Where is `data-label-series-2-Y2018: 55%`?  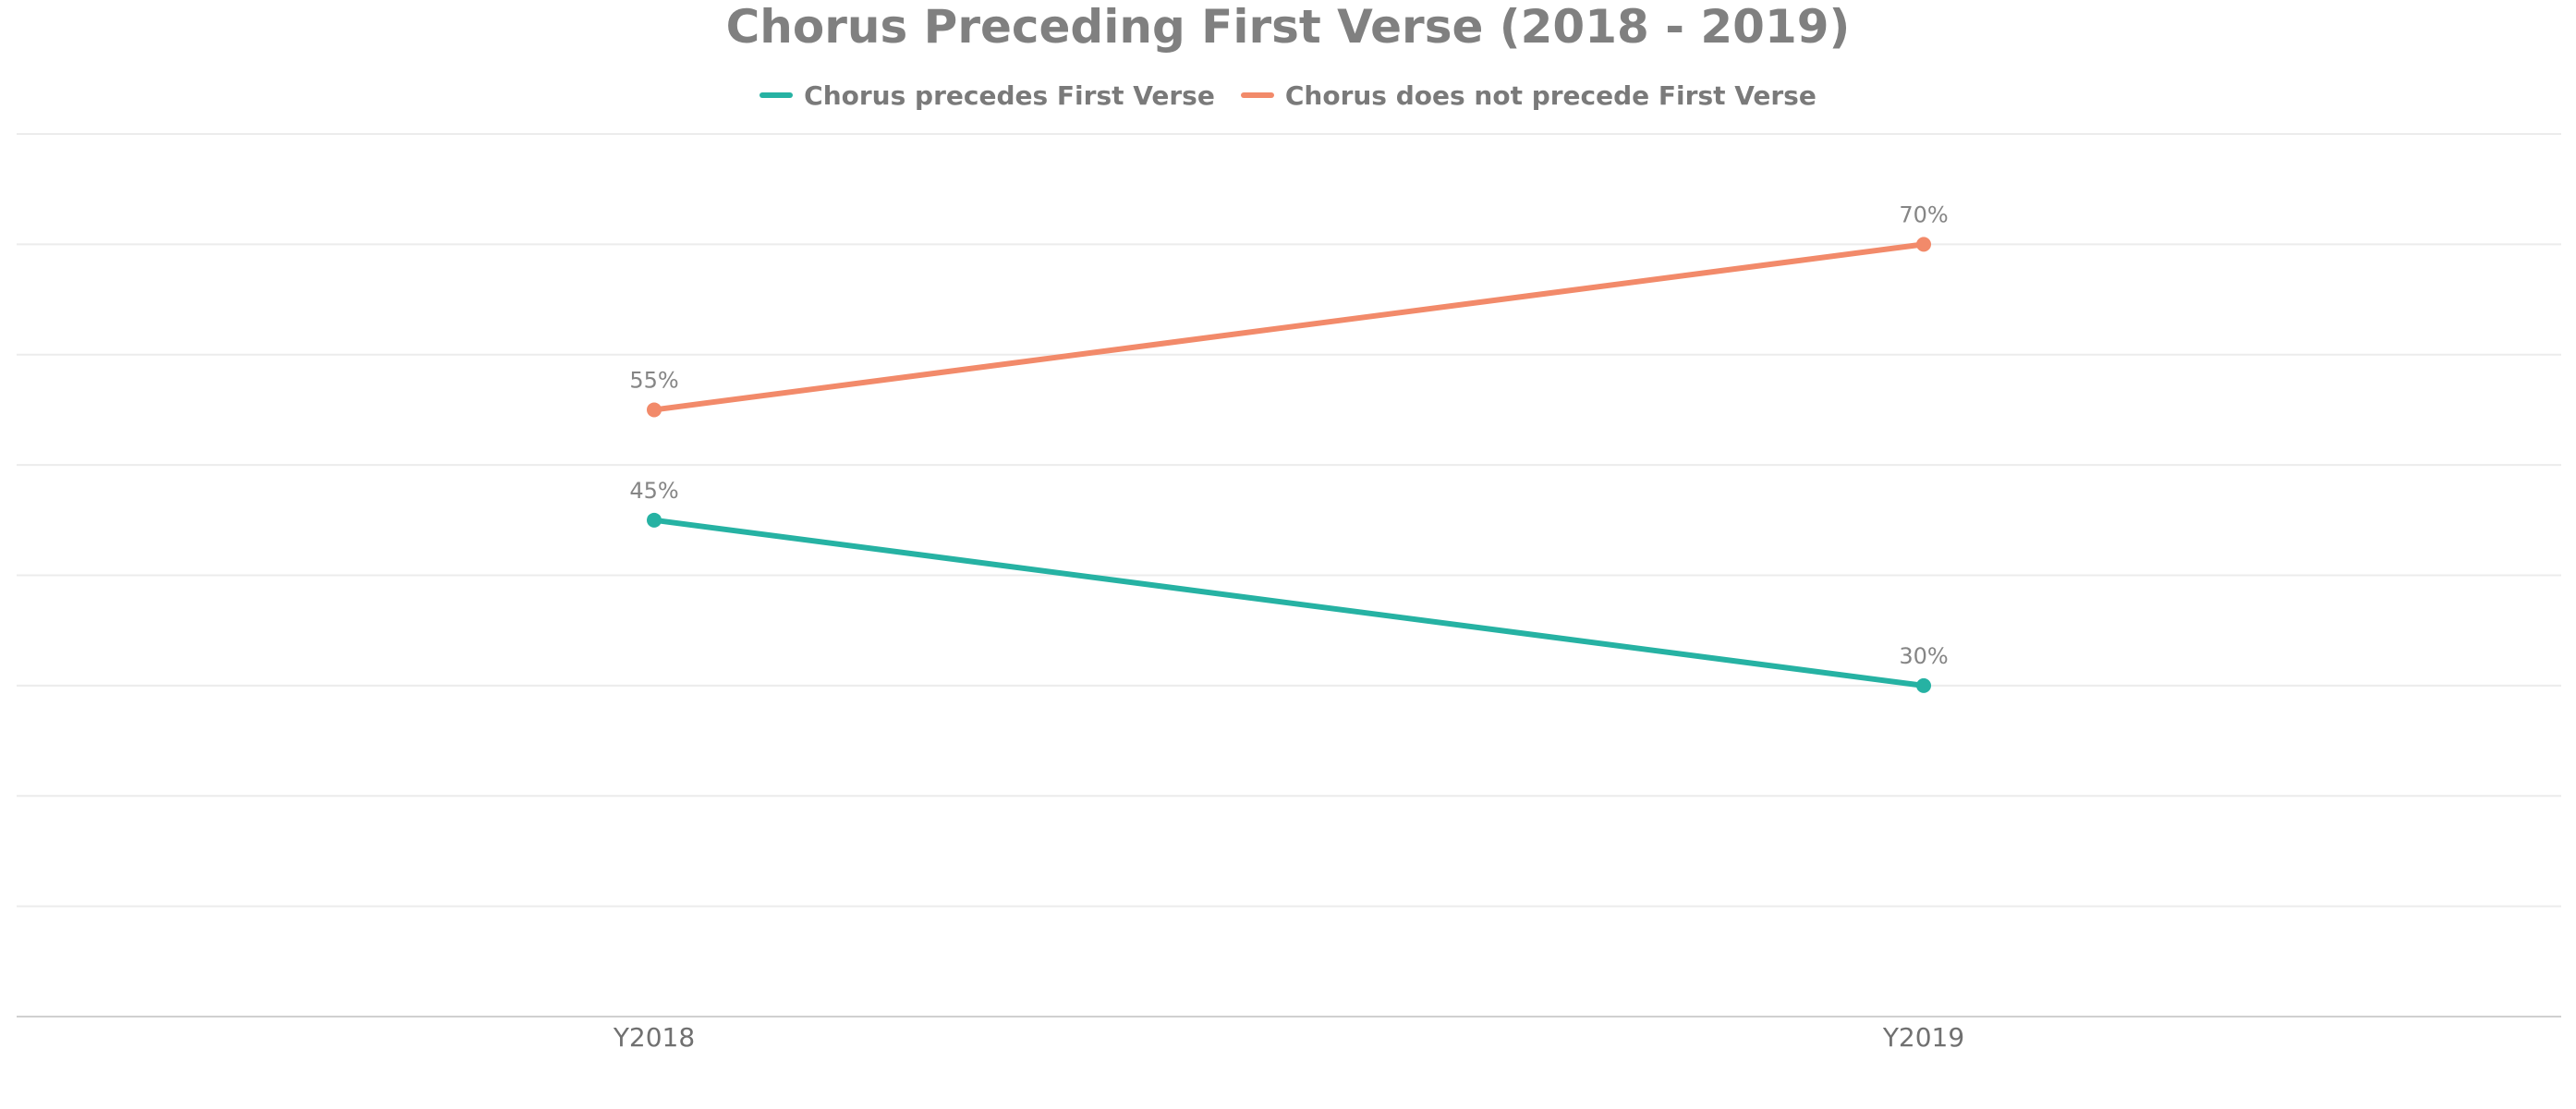
data-label-series-2-Y2018: 55% is located at coordinates (653, 380).